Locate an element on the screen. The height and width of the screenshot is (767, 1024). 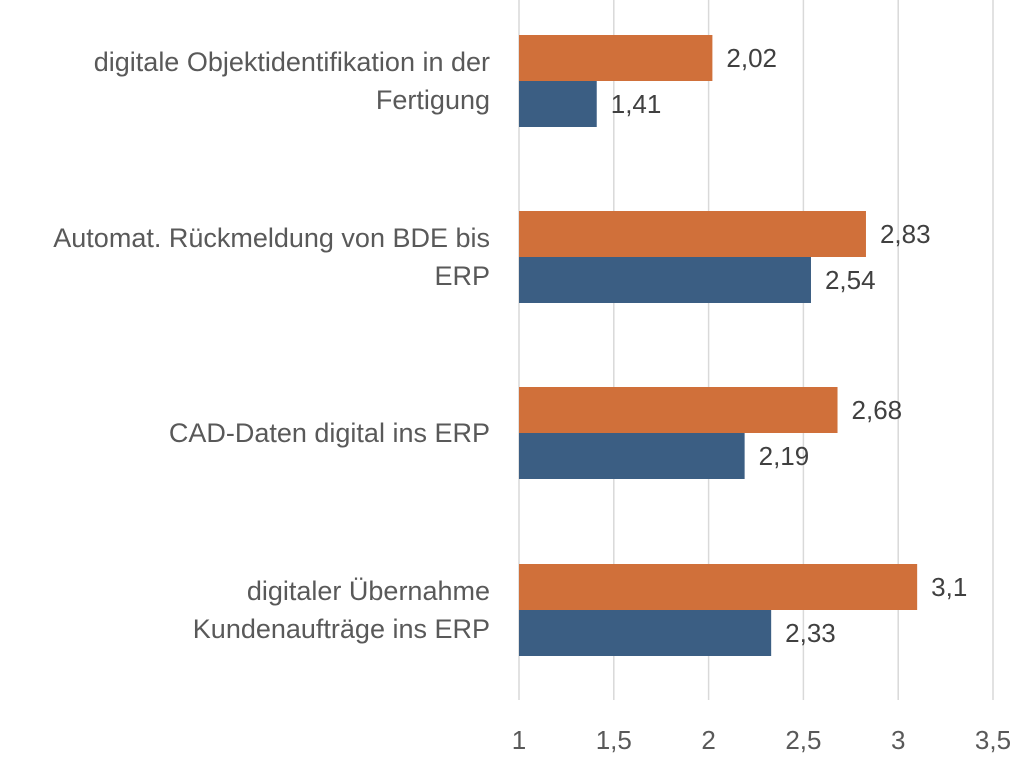
category-label: Fertigung is located at coordinates (433, 100).